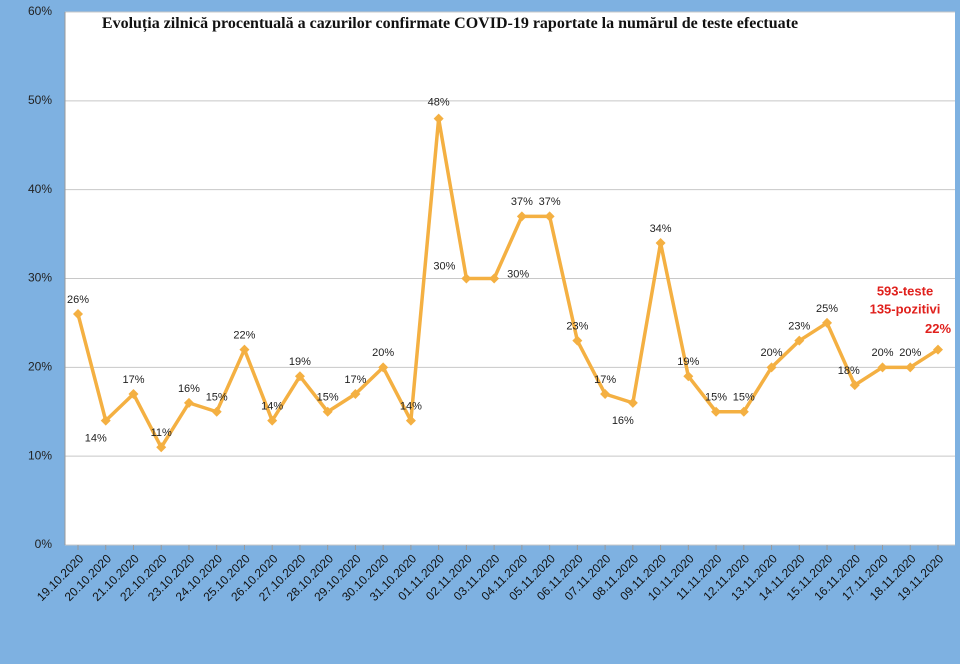 The height and width of the screenshot is (664, 960). Describe the element at coordinates (40, 100) in the screenshot. I see `y-tick-label: 50%` at that location.